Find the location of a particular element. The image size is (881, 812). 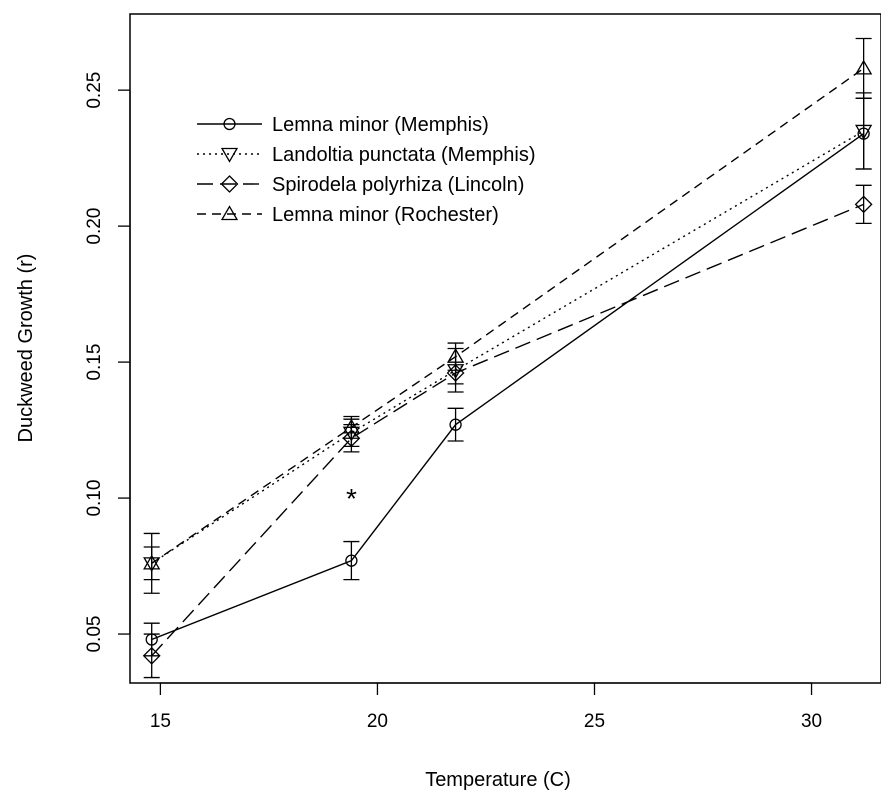

y-tick-label: 0.20 is located at coordinates (94, 226).